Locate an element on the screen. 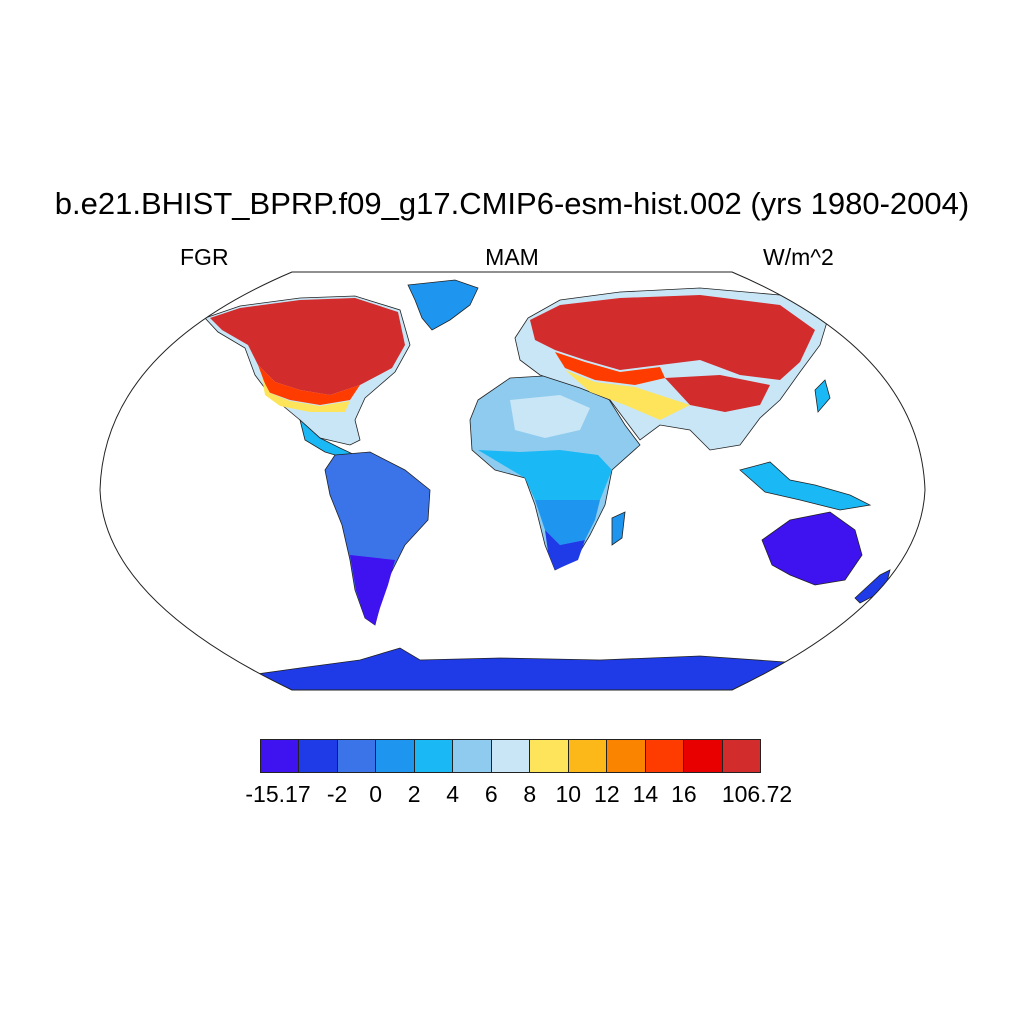 Image resolution: width=1024 pixels, height=1024 pixels. land-maritime-southeast-asia is located at coordinates (805, 486).